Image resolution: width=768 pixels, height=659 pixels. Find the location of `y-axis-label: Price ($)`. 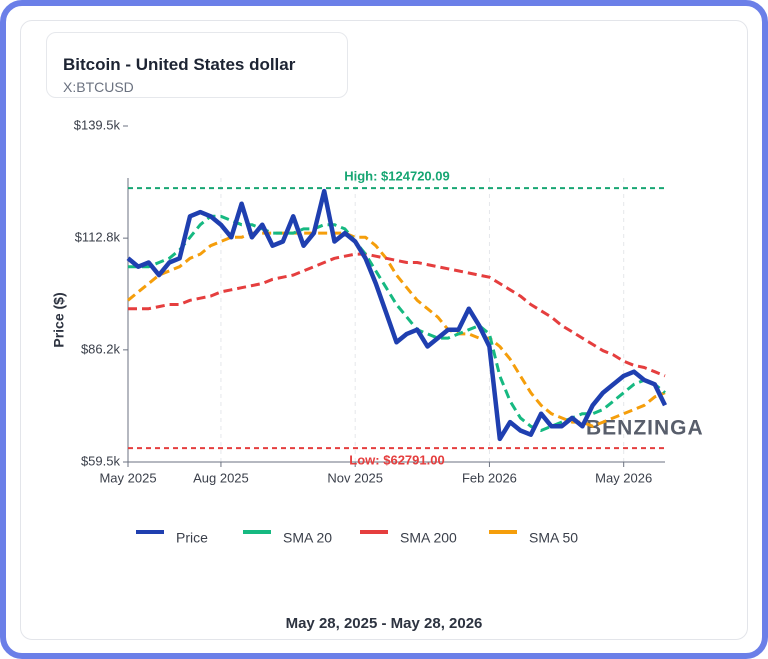

y-axis-label: Price ($) is located at coordinates (59, 319).